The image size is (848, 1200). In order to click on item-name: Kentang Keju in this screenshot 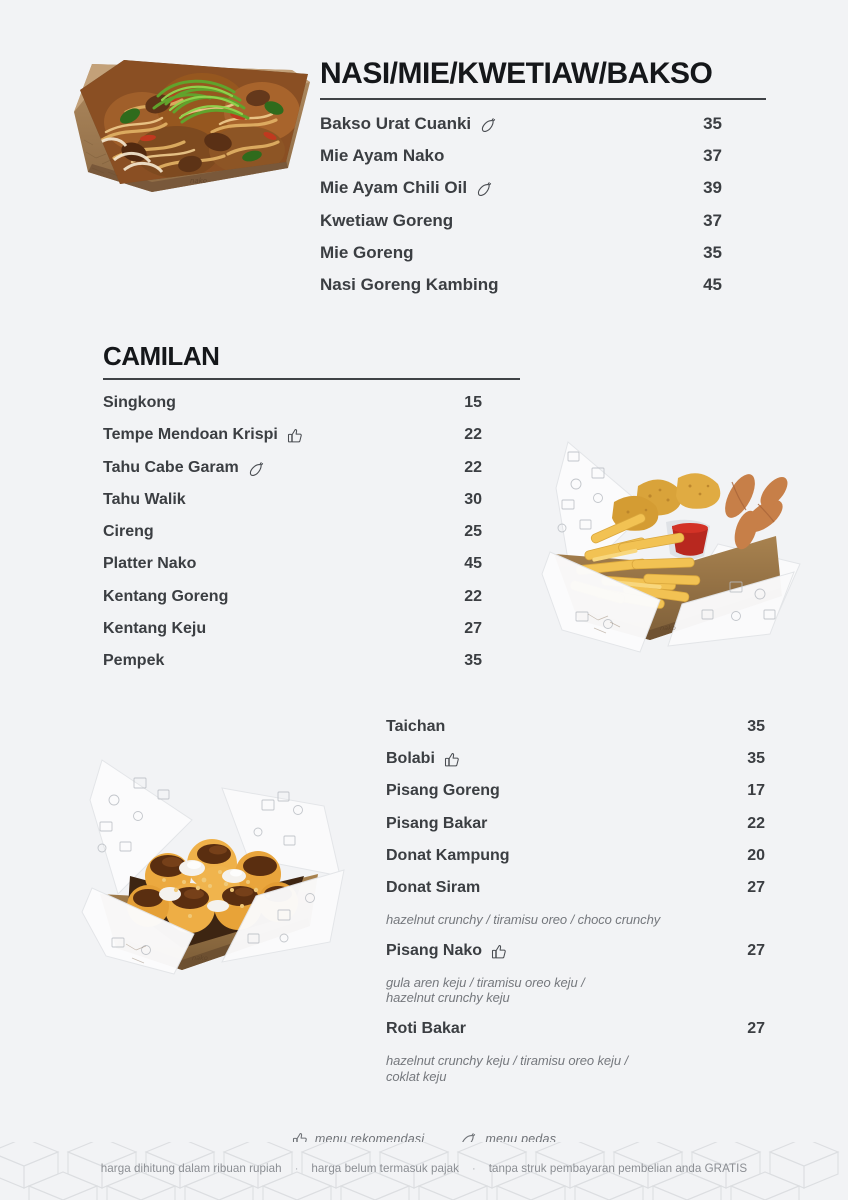, I will do `click(155, 629)`.